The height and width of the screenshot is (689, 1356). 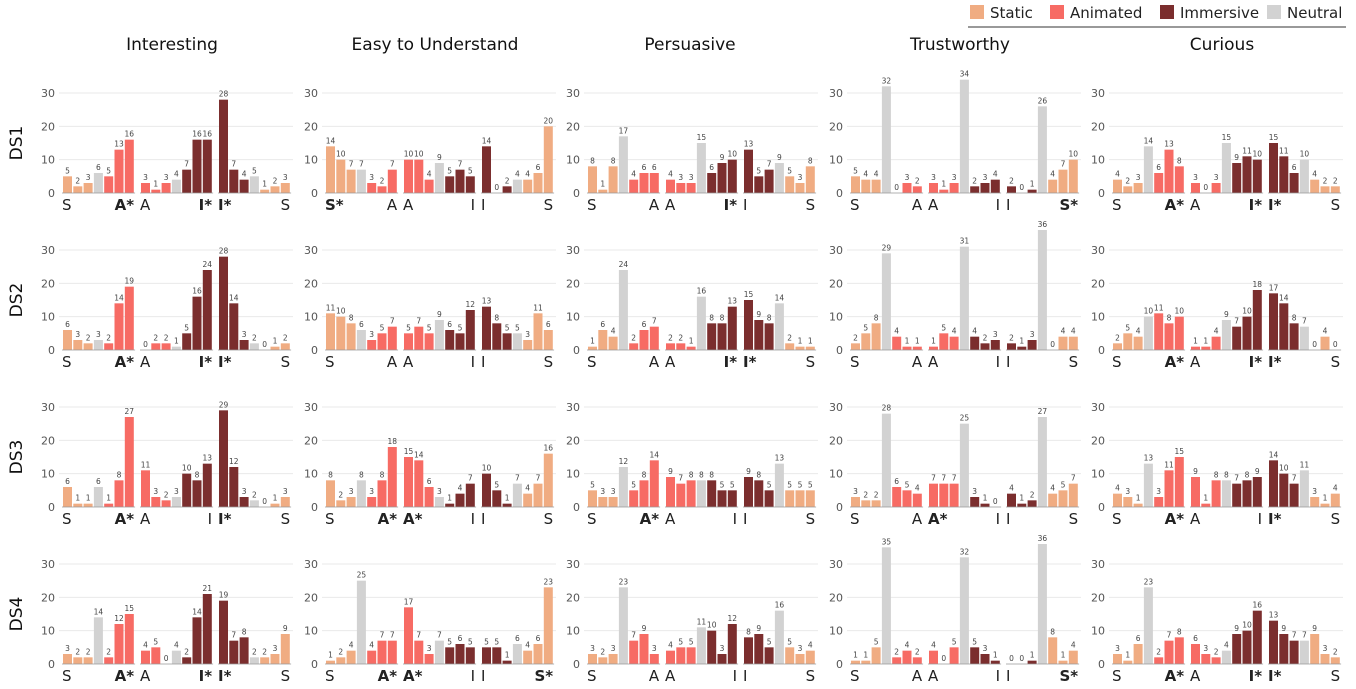 I want to click on bar-value-label: 16, so click(x=197, y=291).